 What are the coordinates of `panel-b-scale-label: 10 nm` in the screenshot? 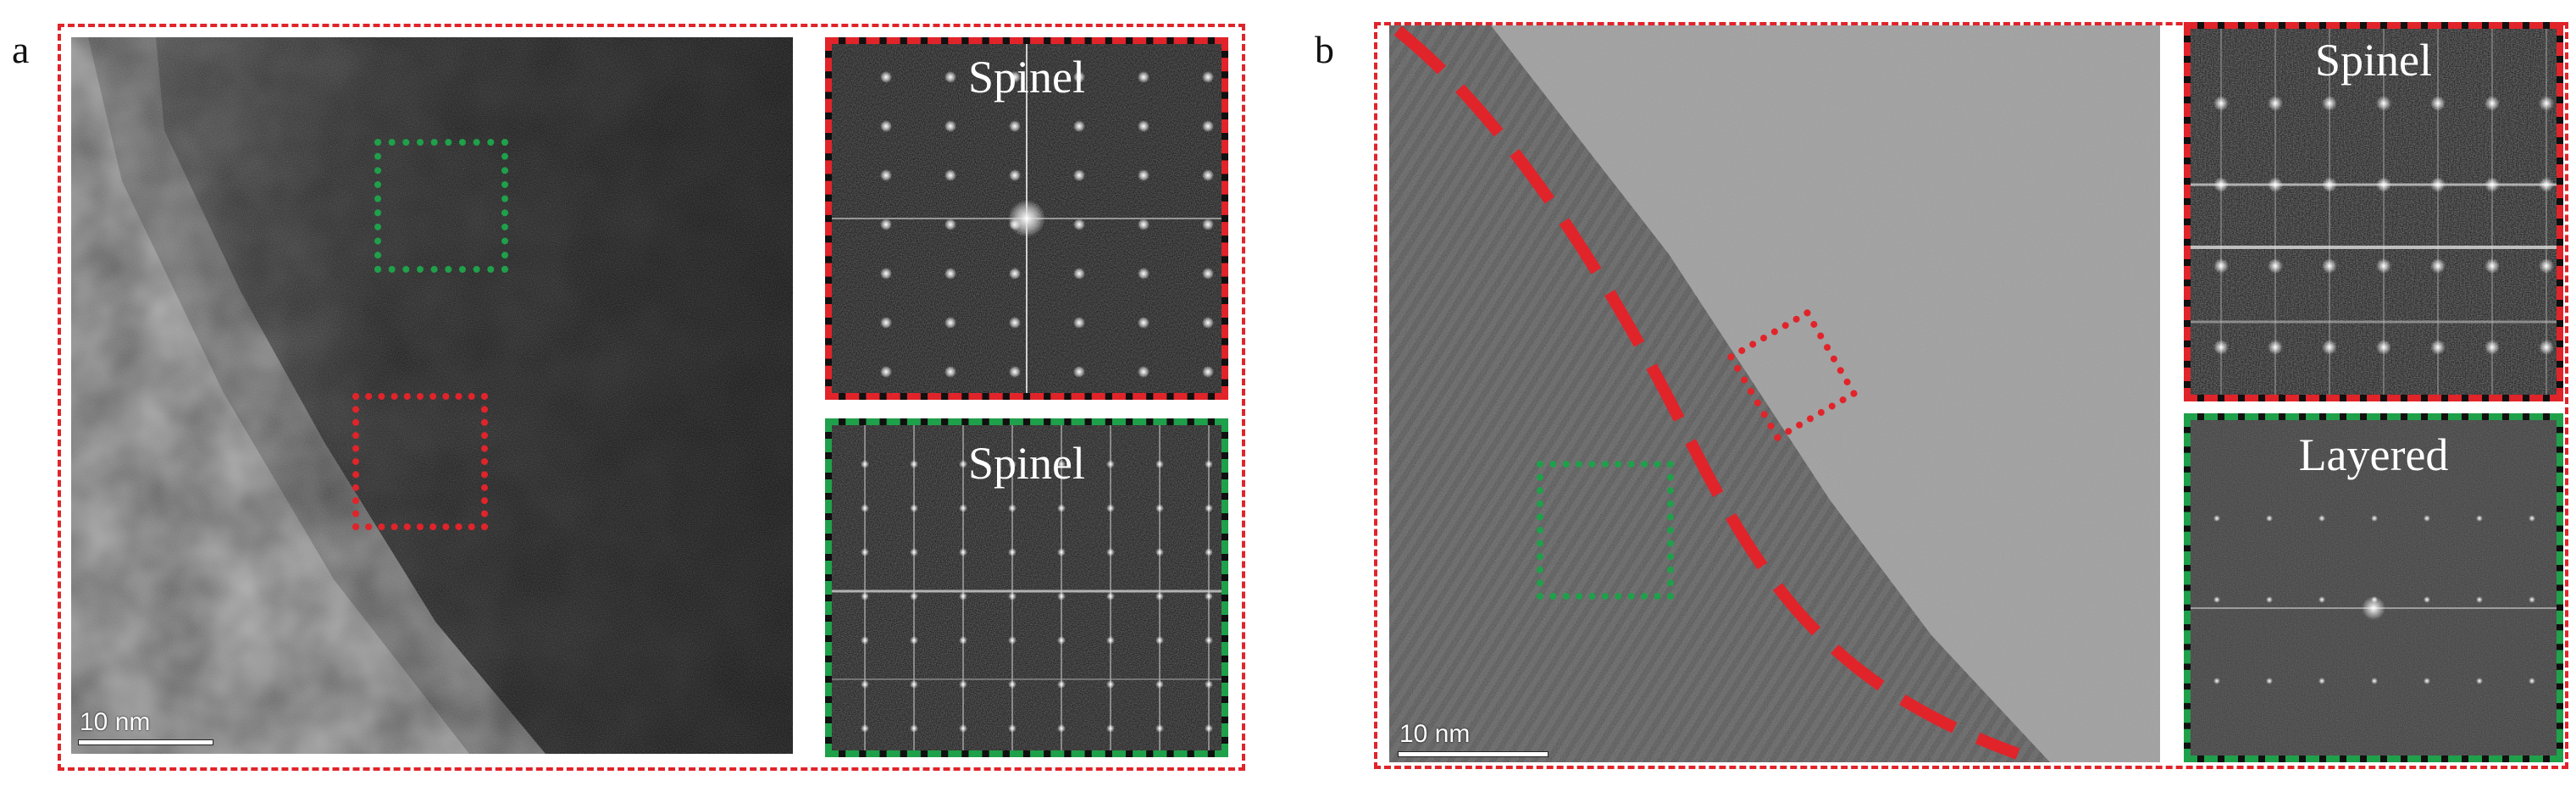 It's located at (1435, 734).